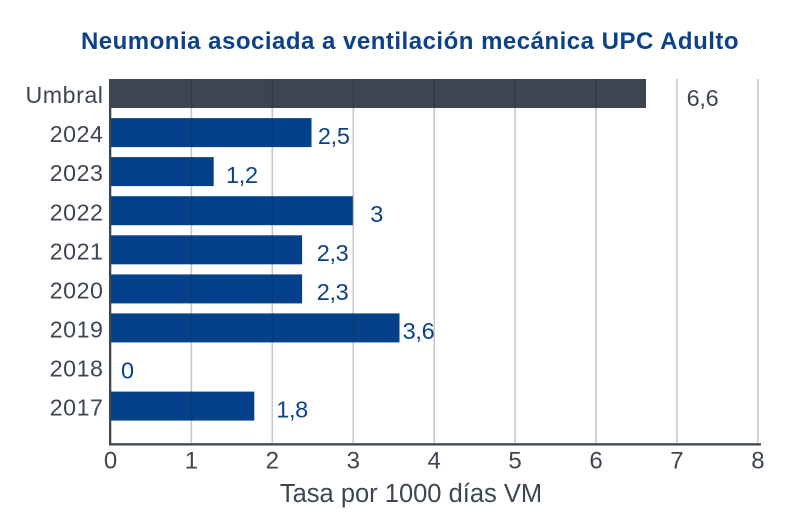 The height and width of the screenshot is (526, 800). What do you see at coordinates (434, 461) in the screenshot?
I see `svg-text: 4` at bounding box center [434, 461].